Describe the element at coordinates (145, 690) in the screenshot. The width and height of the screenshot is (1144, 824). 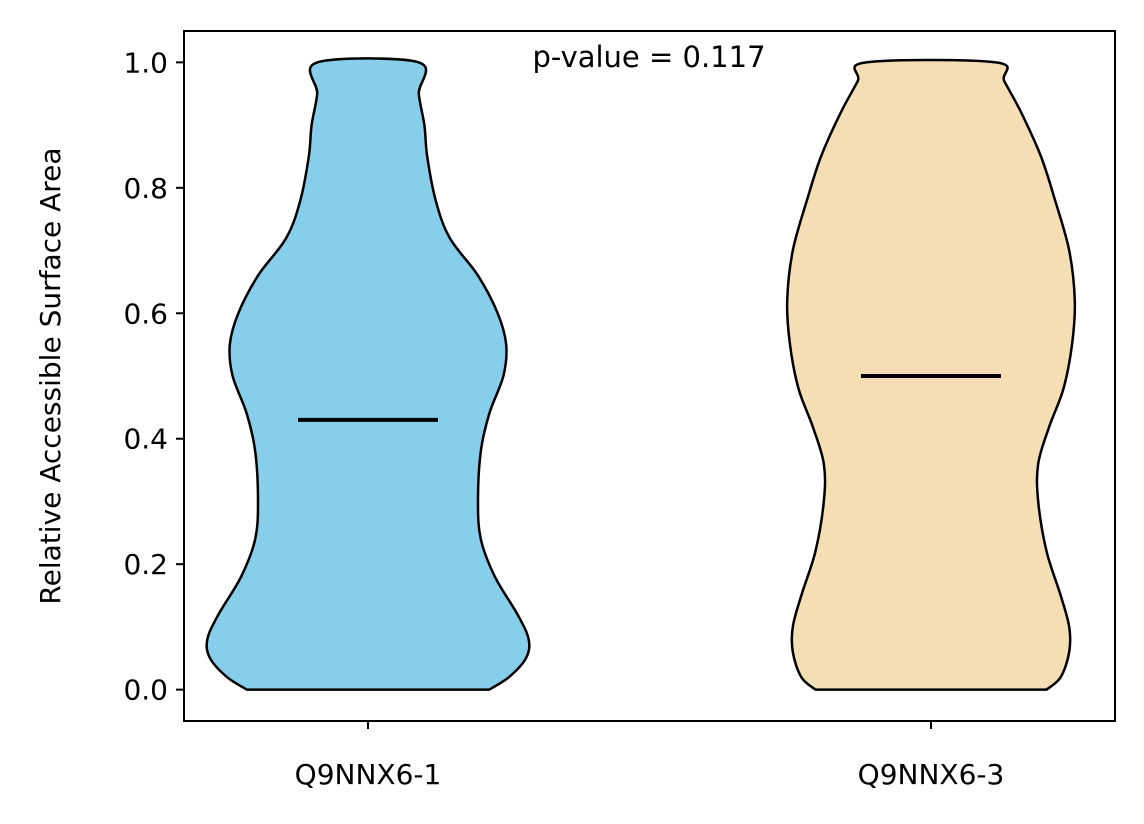
I see `y-tick-label: 0.0` at that location.